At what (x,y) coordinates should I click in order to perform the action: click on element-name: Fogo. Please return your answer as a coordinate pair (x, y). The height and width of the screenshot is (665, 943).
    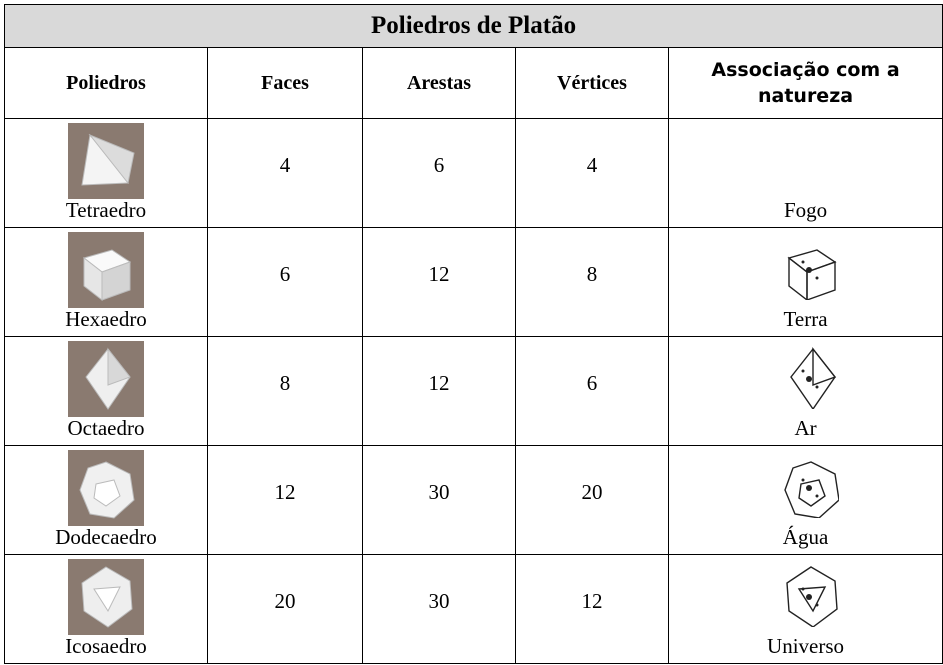
    Looking at the image, I should click on (805, 210).